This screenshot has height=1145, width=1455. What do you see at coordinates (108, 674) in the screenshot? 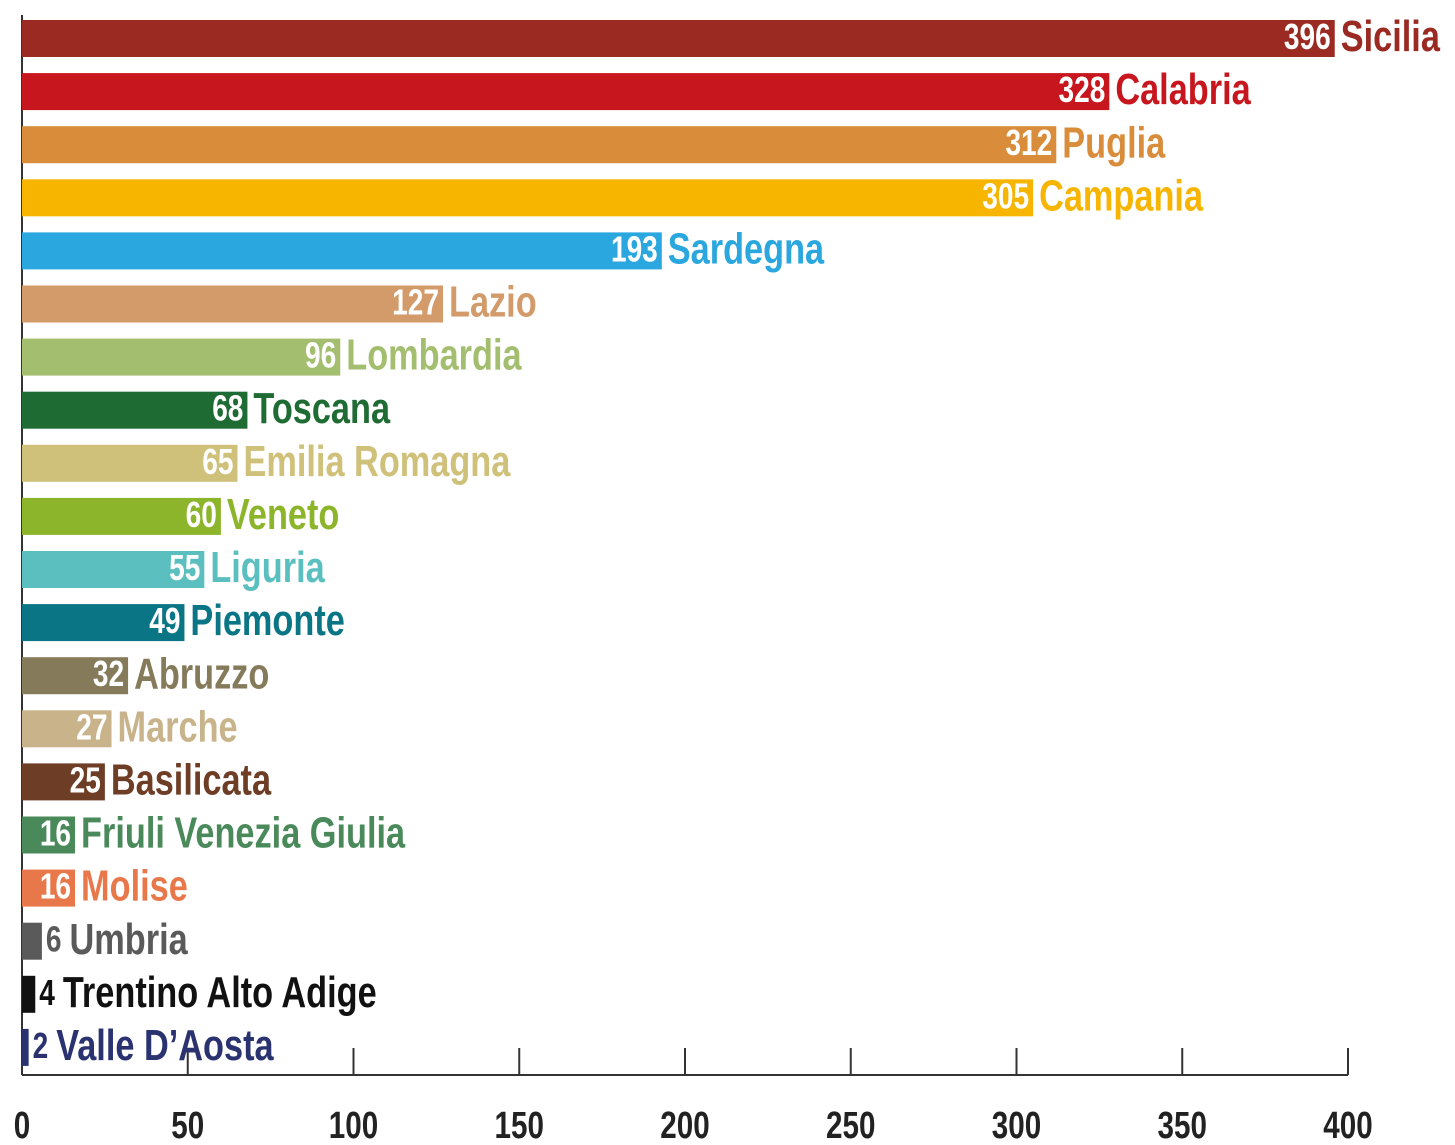
I see `value-label: 32` at bounding box center [108, 674].